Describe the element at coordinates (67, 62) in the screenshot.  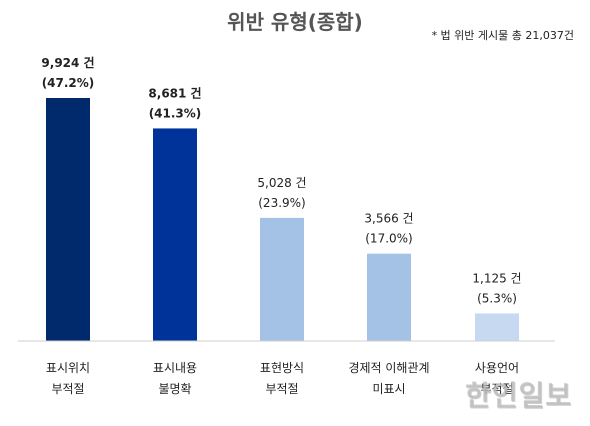
I see `bar-value-label: 9,924 건` at that location.